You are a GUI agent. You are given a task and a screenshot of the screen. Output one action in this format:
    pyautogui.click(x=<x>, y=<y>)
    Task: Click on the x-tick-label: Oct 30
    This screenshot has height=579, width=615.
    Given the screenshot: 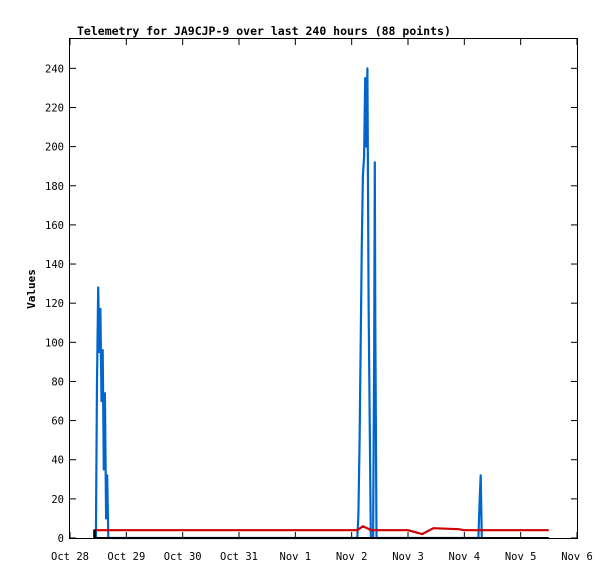 What is the action you would take?
    pyautogui.click(x=183, y=557)
    